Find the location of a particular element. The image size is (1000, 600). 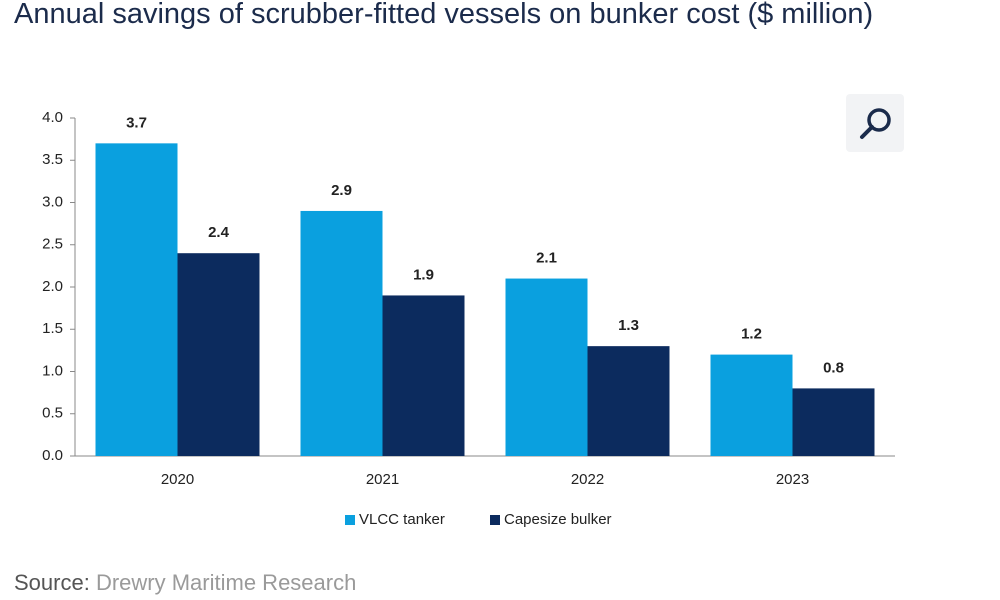

data-label: 3.7 is located at coordinates (136, 122).